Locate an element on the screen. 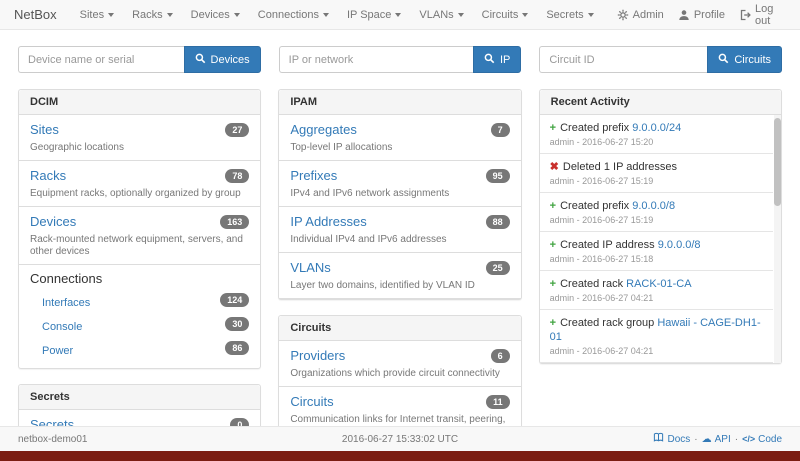 The height and width of the screenshot is (461, 800). netbox-logo: NetBox is located at coordinates (35, 14).